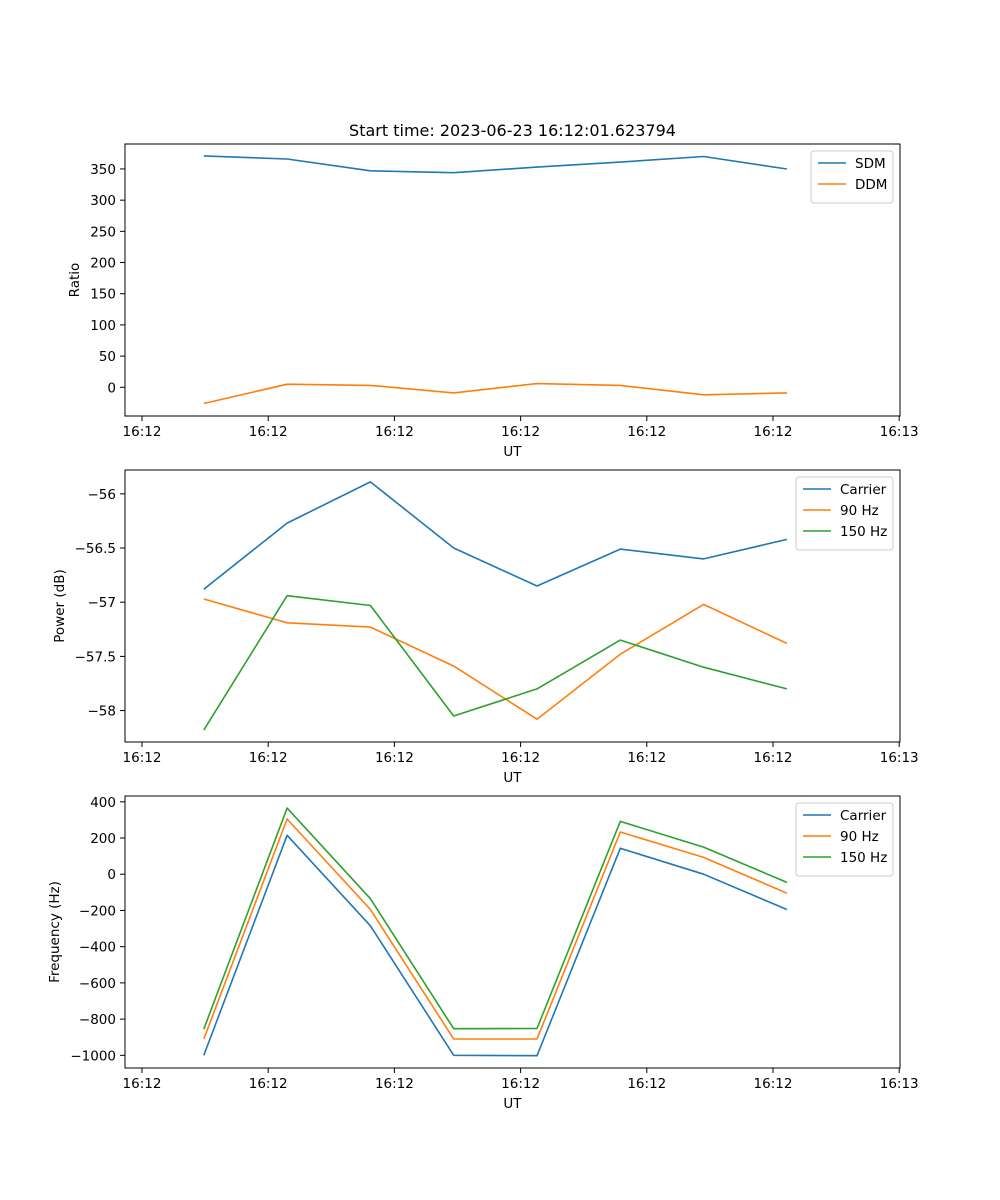 Image resolution: width=1000 pixels, height=1200 pixels. Describe the element at coordinates (97, 984) in the screenshot. I see `y-tick-label: −600` at that location.